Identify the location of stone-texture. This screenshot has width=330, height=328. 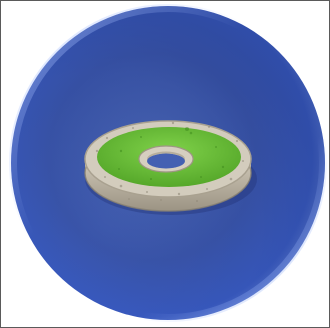
(169, 161).